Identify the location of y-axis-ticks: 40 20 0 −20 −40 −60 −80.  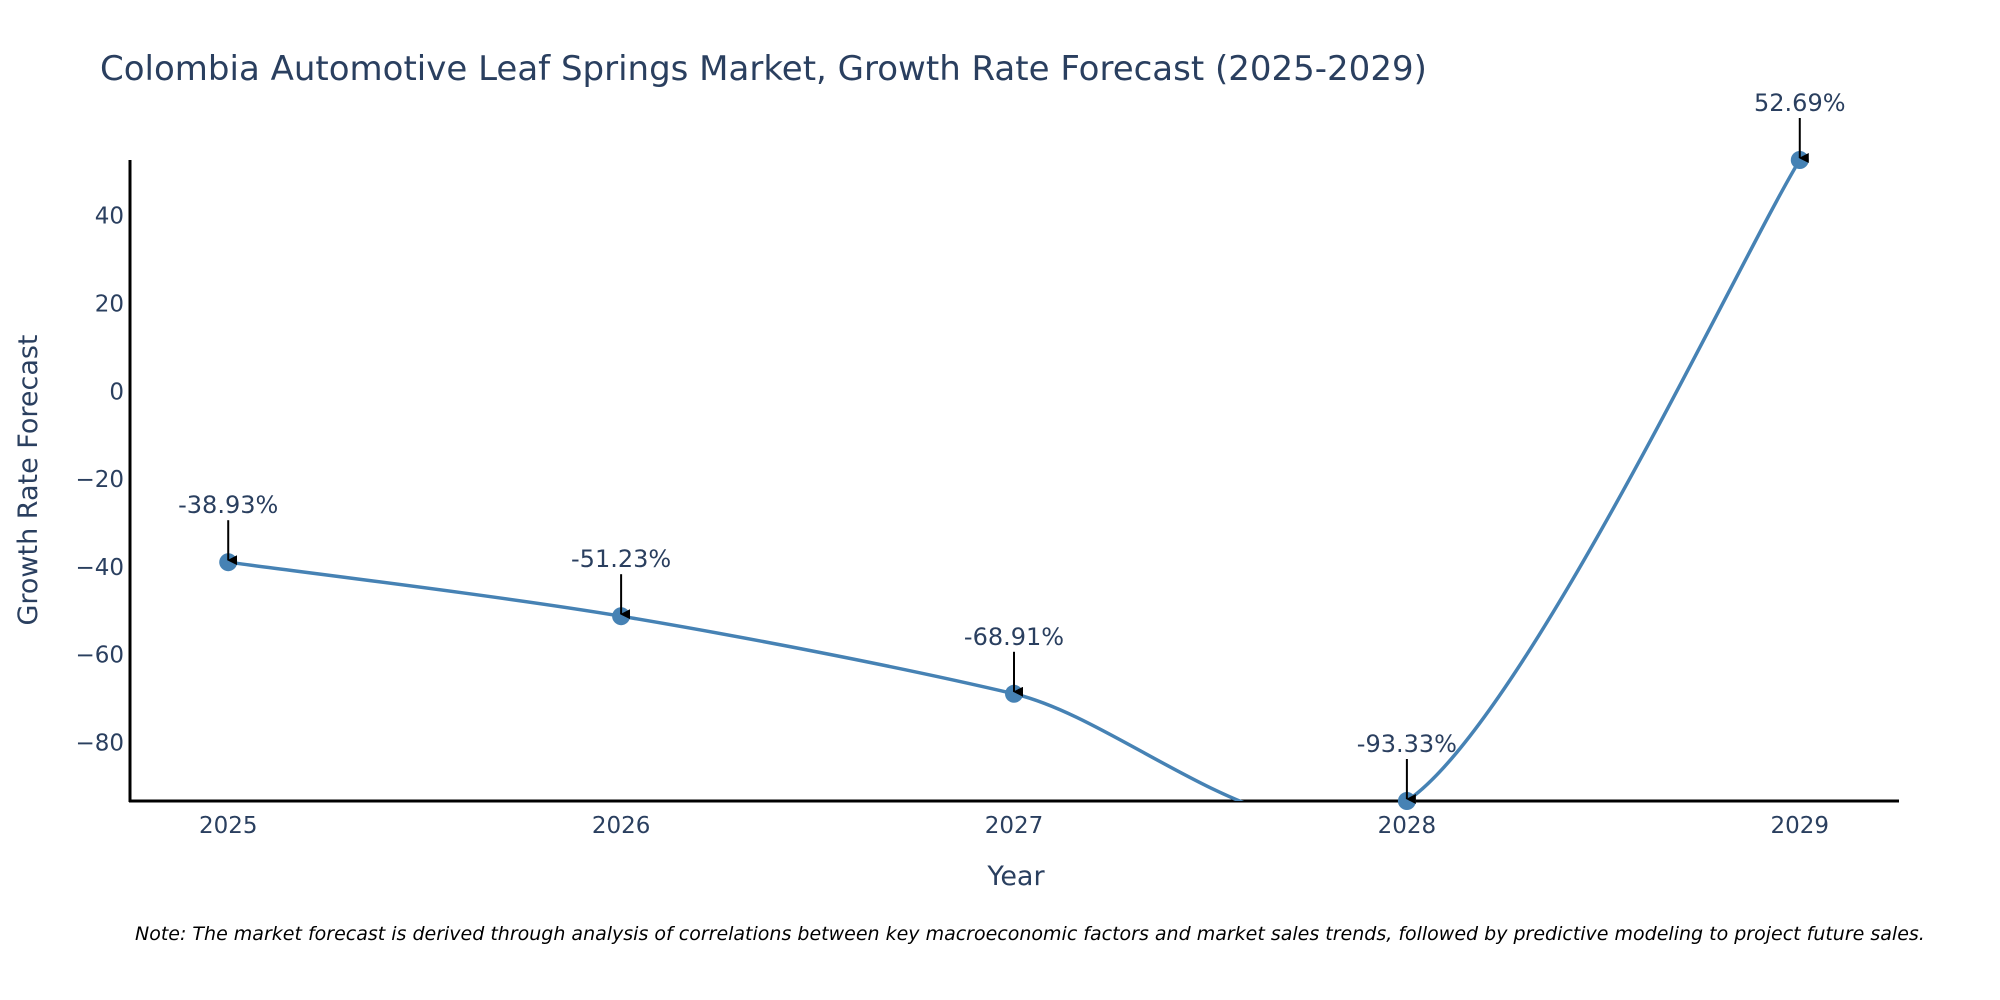
(99, 480).